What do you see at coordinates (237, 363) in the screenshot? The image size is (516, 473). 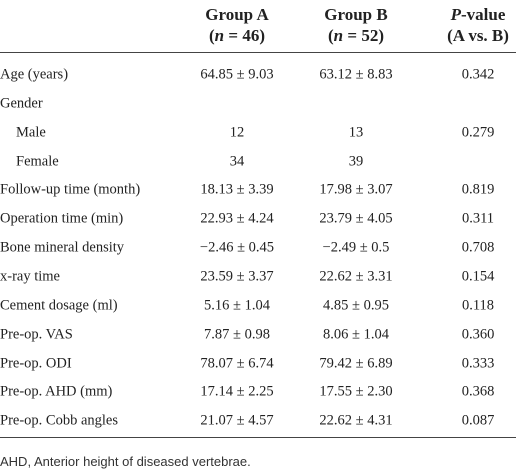 I see `cell-value: 78.07 ± 6.74` at bounding box center [237, 363].